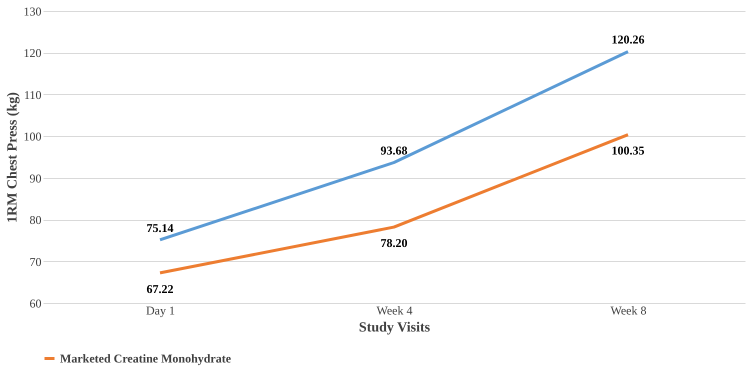 The width and height of the screenshot is (750, 370). Describe the element at coordinates (160, 289) in the screenshot. I see `data-label: 67.22` at that location.